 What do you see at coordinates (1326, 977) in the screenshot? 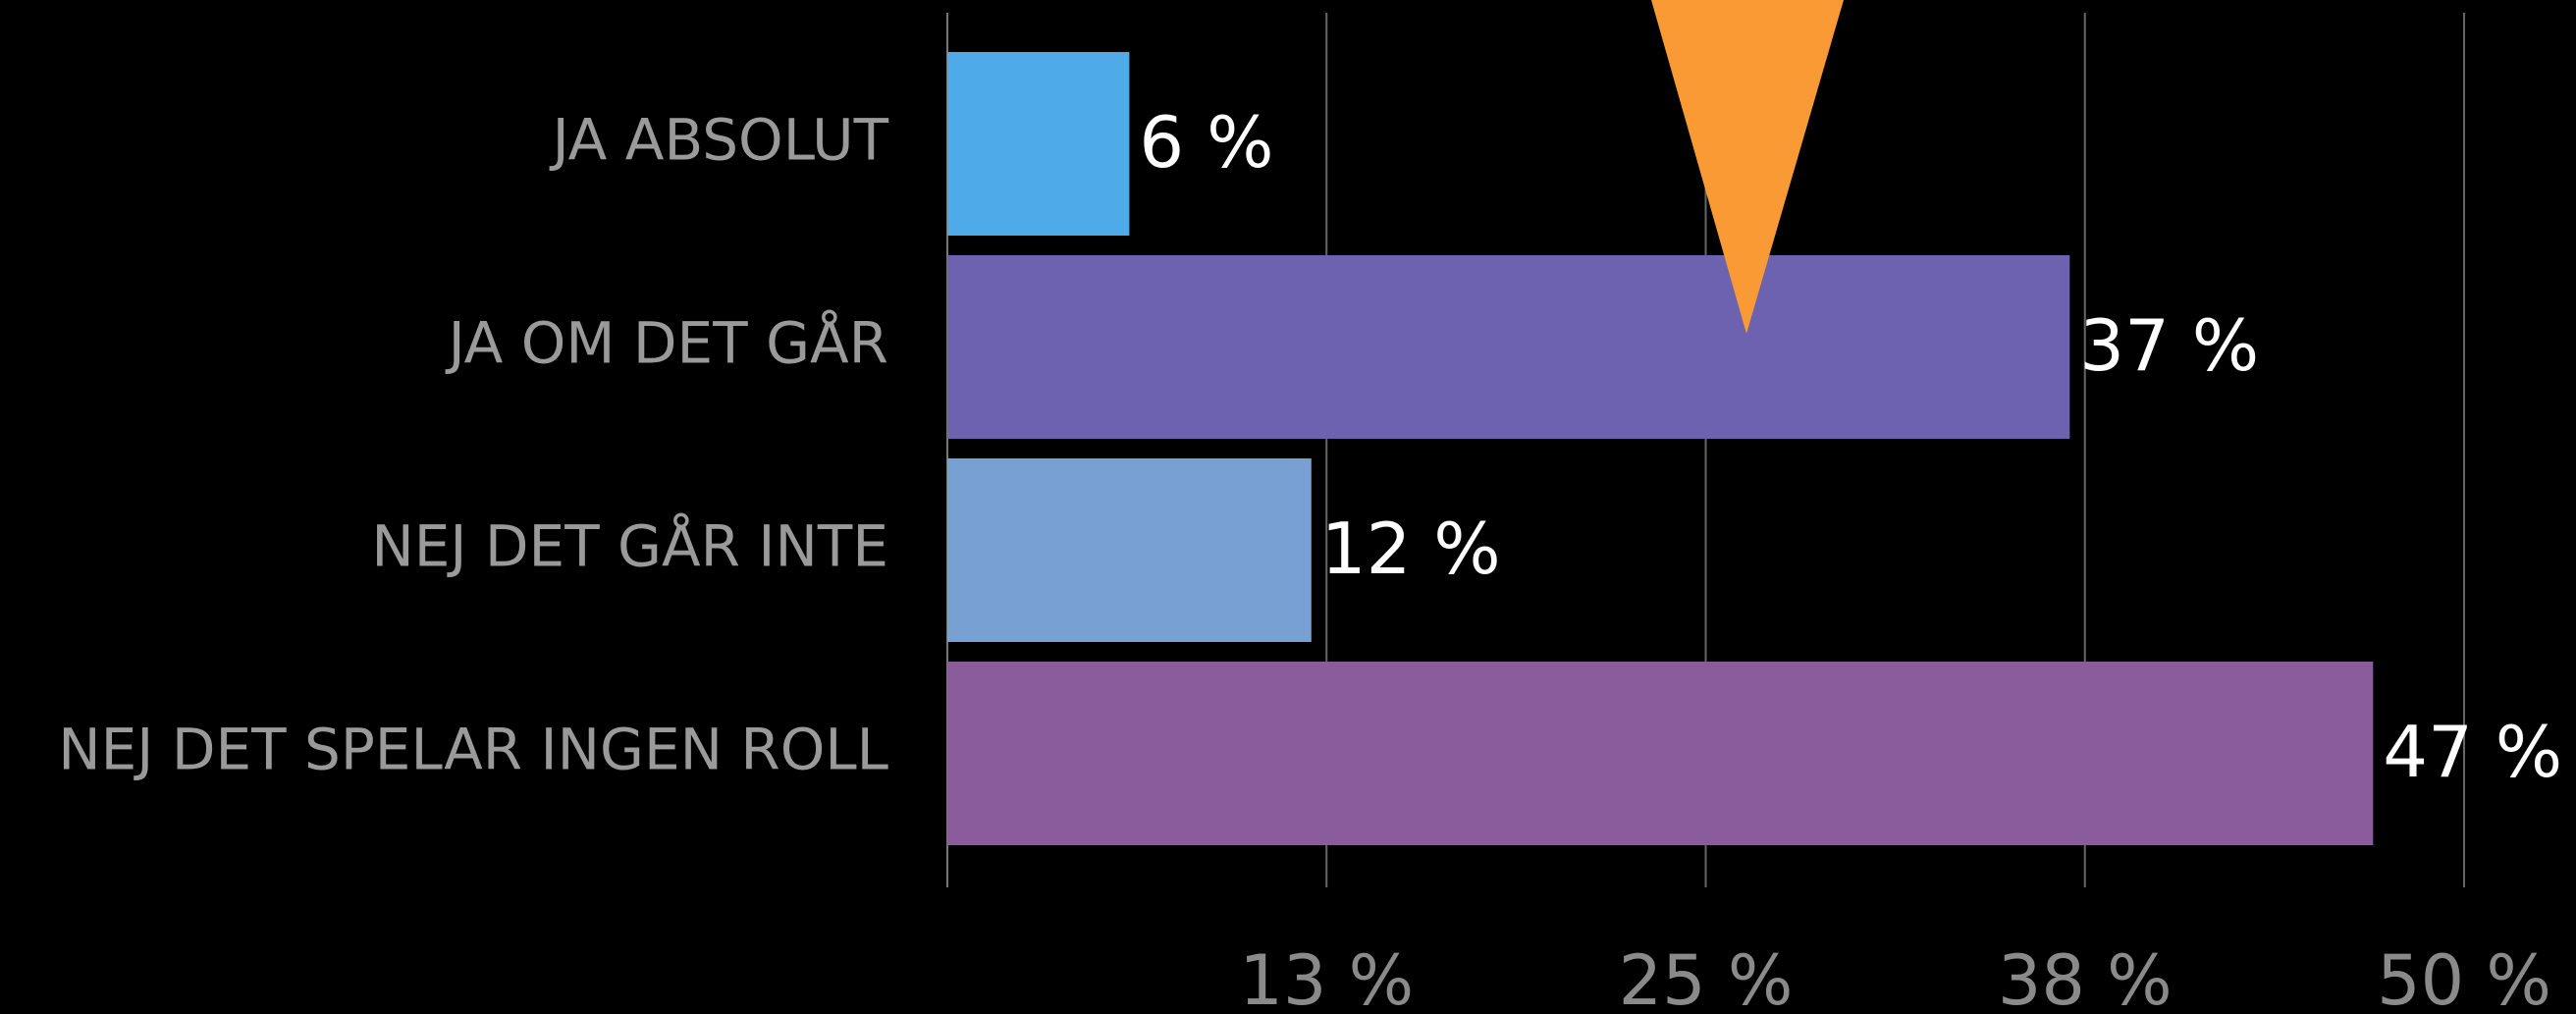
I see `x-tick-label: 13 %` at bounding box center [1326, 977].